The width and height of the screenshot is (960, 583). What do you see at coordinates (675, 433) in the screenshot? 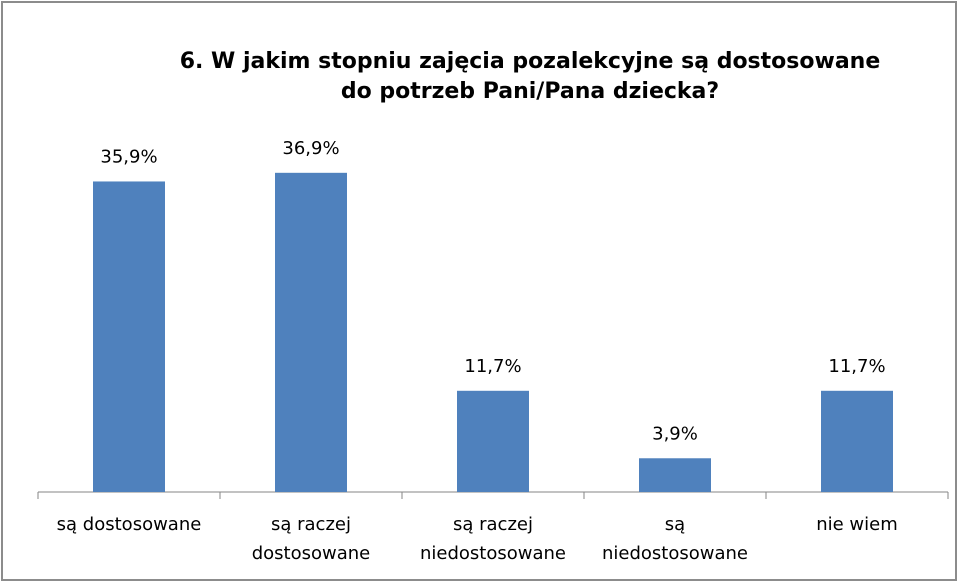
I see `data-label: 3,9%` at bounding box center [675, 433].